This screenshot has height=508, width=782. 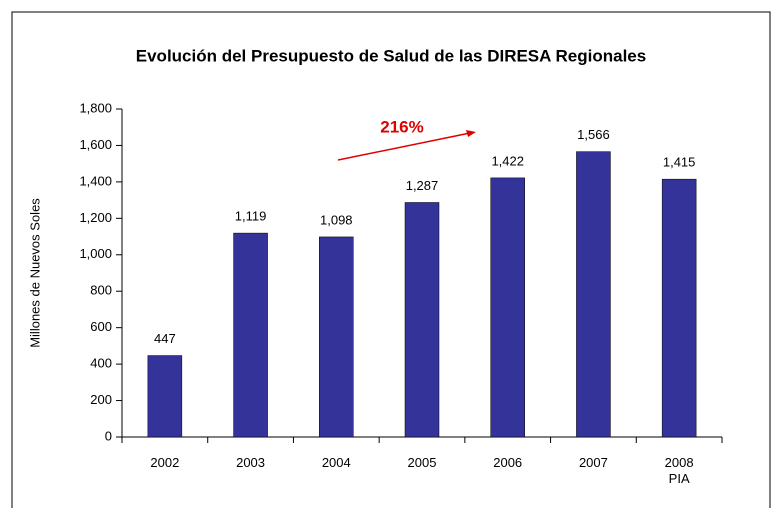 What do you see at coordinates (508, 462) in the screenshot?
I see `x-tick-label: 2006` at bounding box center [508, 462].